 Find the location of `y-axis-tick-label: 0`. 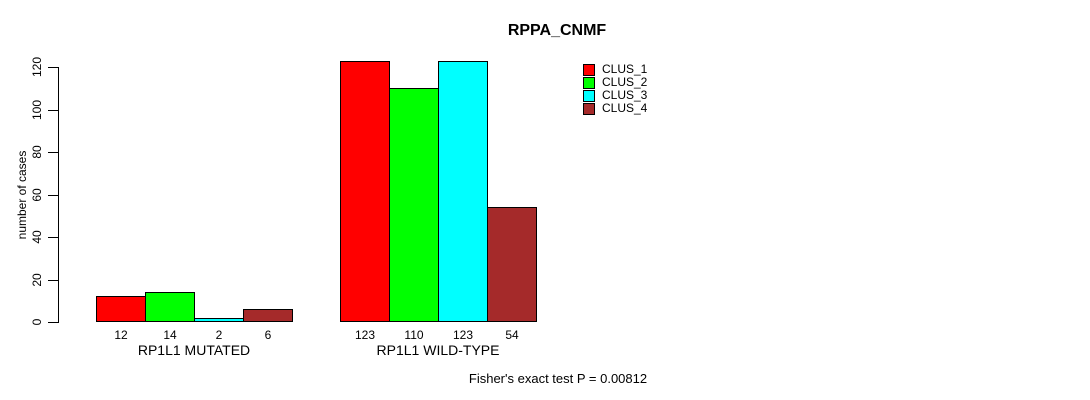

y-axis-tick-label: 0 is located at coordinates (37, 322).